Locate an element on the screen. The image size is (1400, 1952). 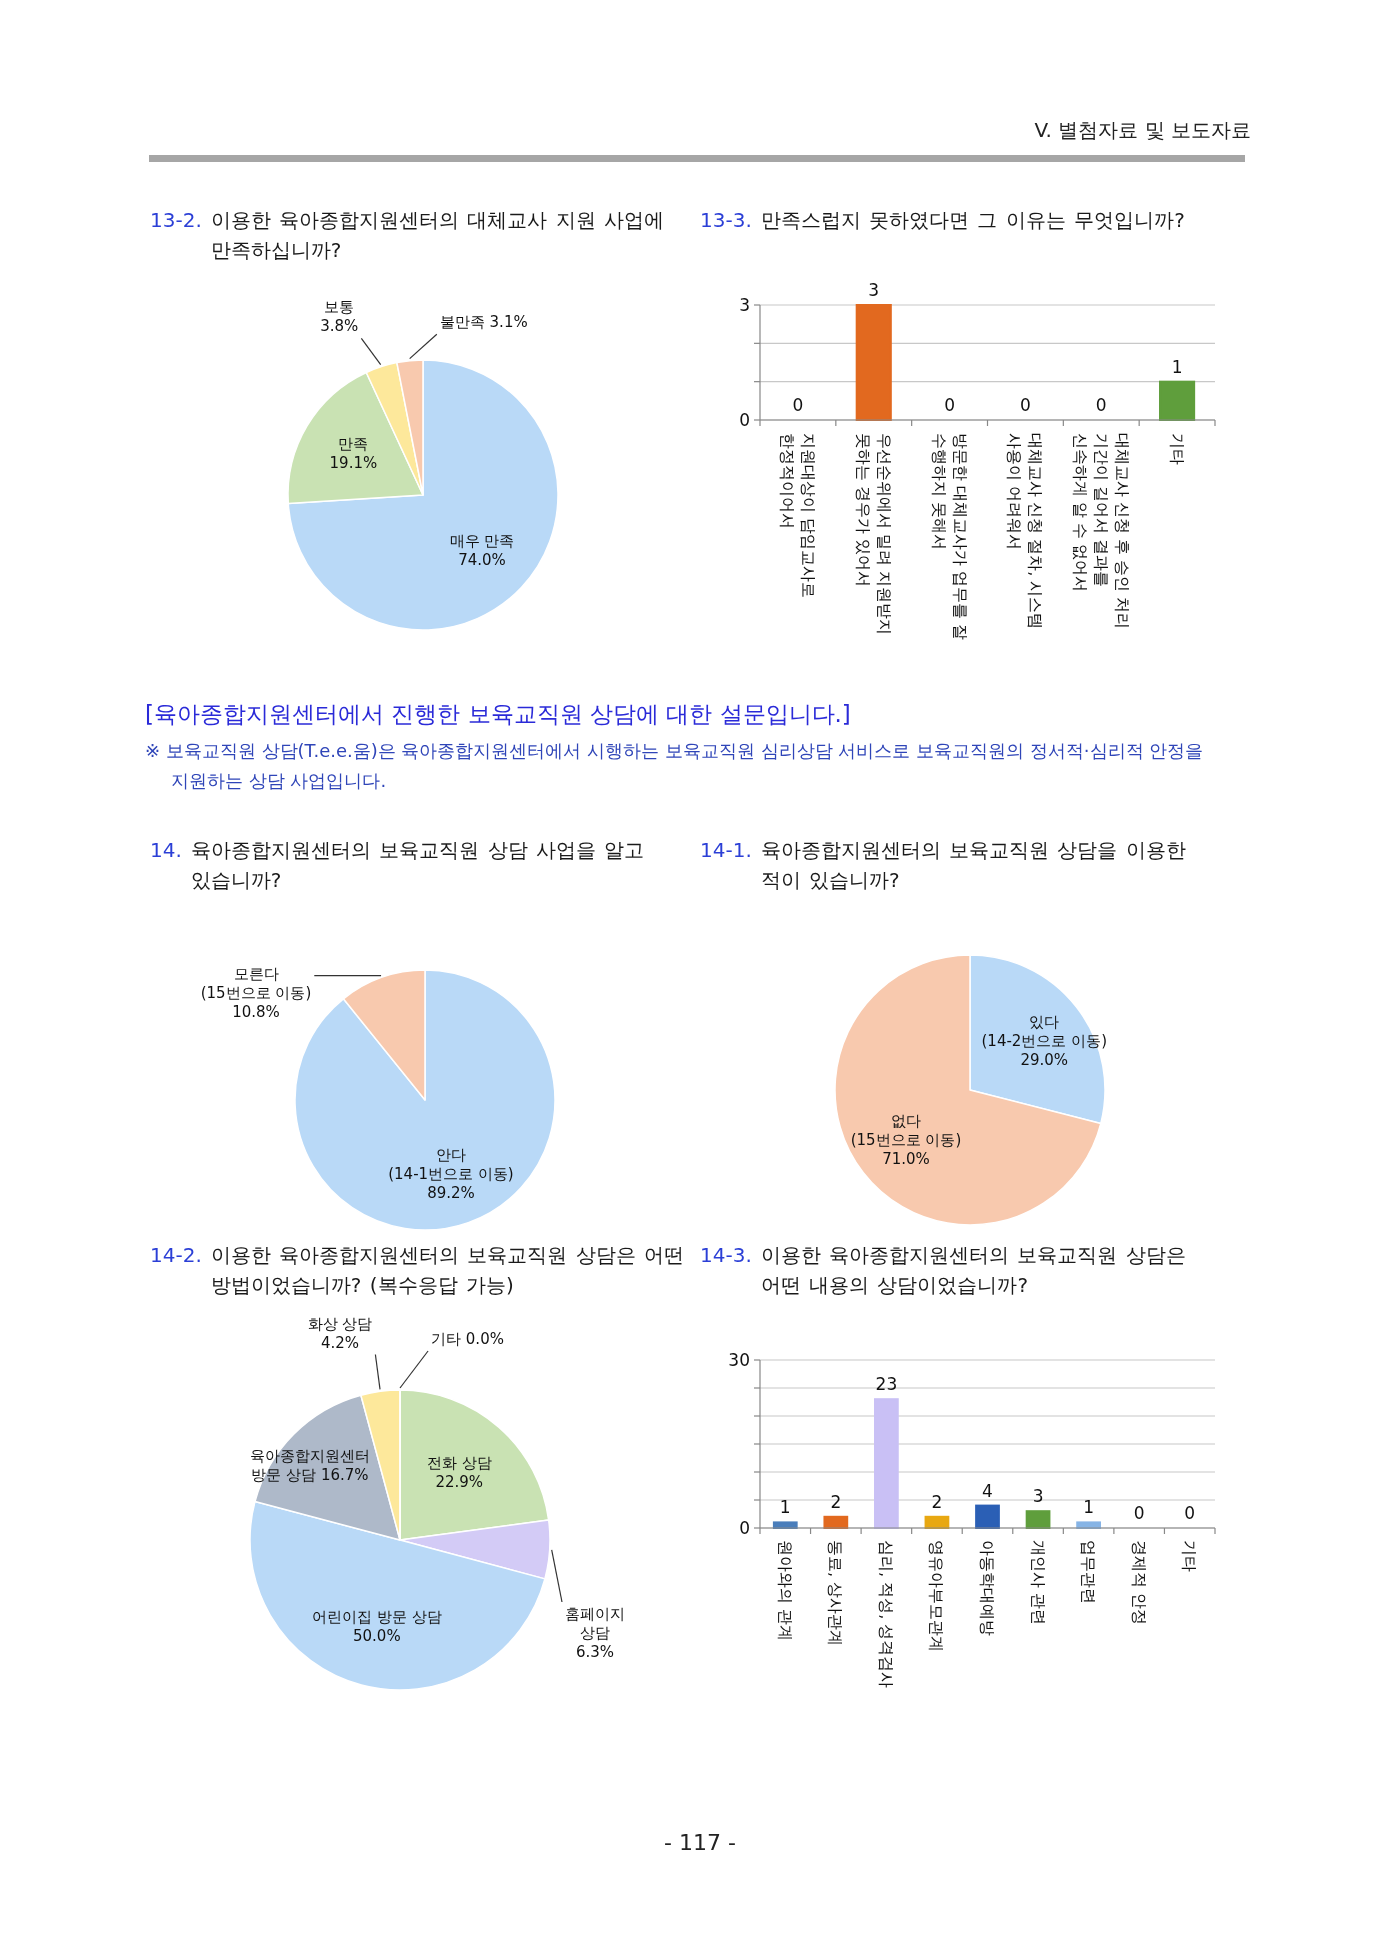
data-label: 10.8% is located at coordinates (256, 1012).